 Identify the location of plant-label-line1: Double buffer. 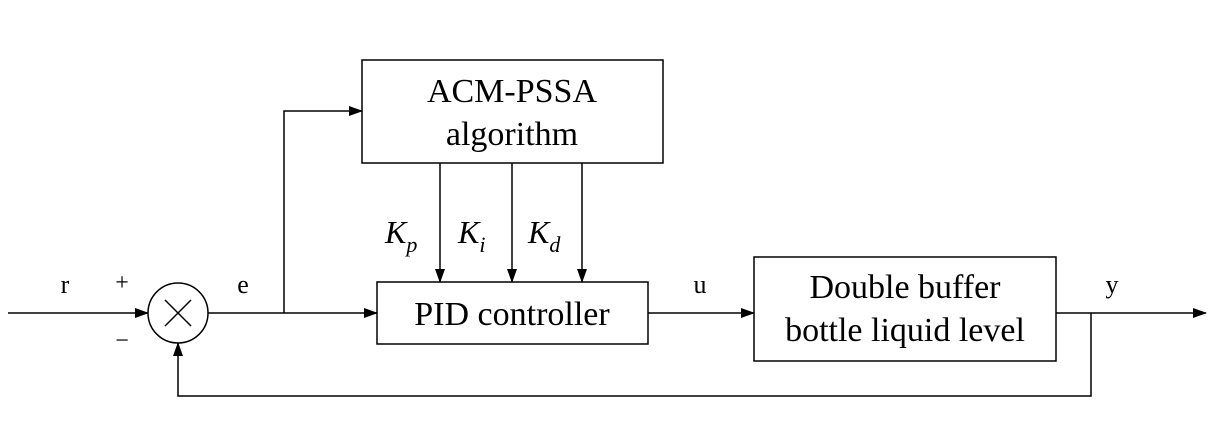
(905, 287).